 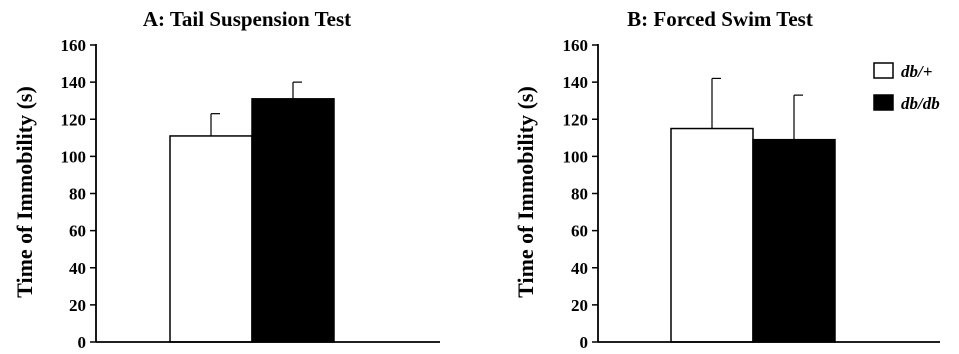 What do you see at coordinates (720, 19) in the screenshot?
I see `chart-title: B: Forced Swim Test` at bounding box center [720, 19].